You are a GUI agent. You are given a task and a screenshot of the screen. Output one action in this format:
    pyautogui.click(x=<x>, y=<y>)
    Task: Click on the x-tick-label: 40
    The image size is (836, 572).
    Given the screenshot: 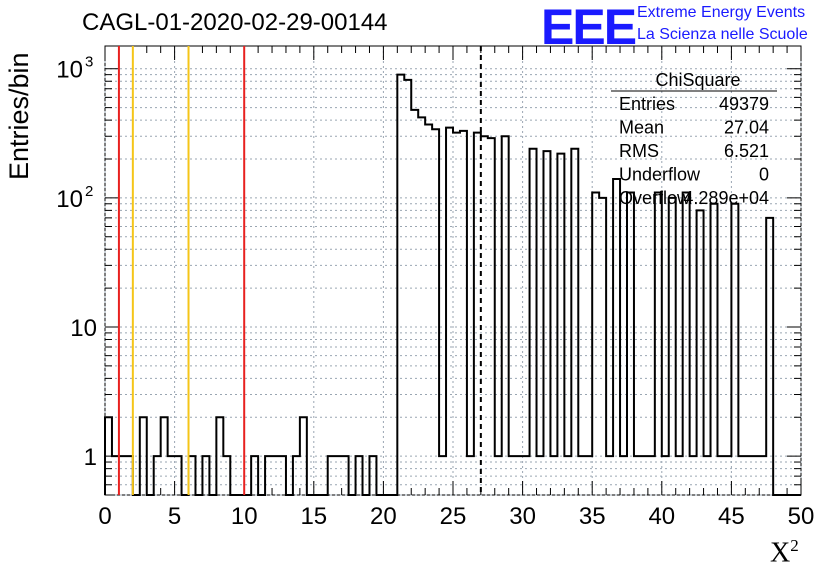 What is the action you would take?
    pyautogui.click(x=661, y=516)
    